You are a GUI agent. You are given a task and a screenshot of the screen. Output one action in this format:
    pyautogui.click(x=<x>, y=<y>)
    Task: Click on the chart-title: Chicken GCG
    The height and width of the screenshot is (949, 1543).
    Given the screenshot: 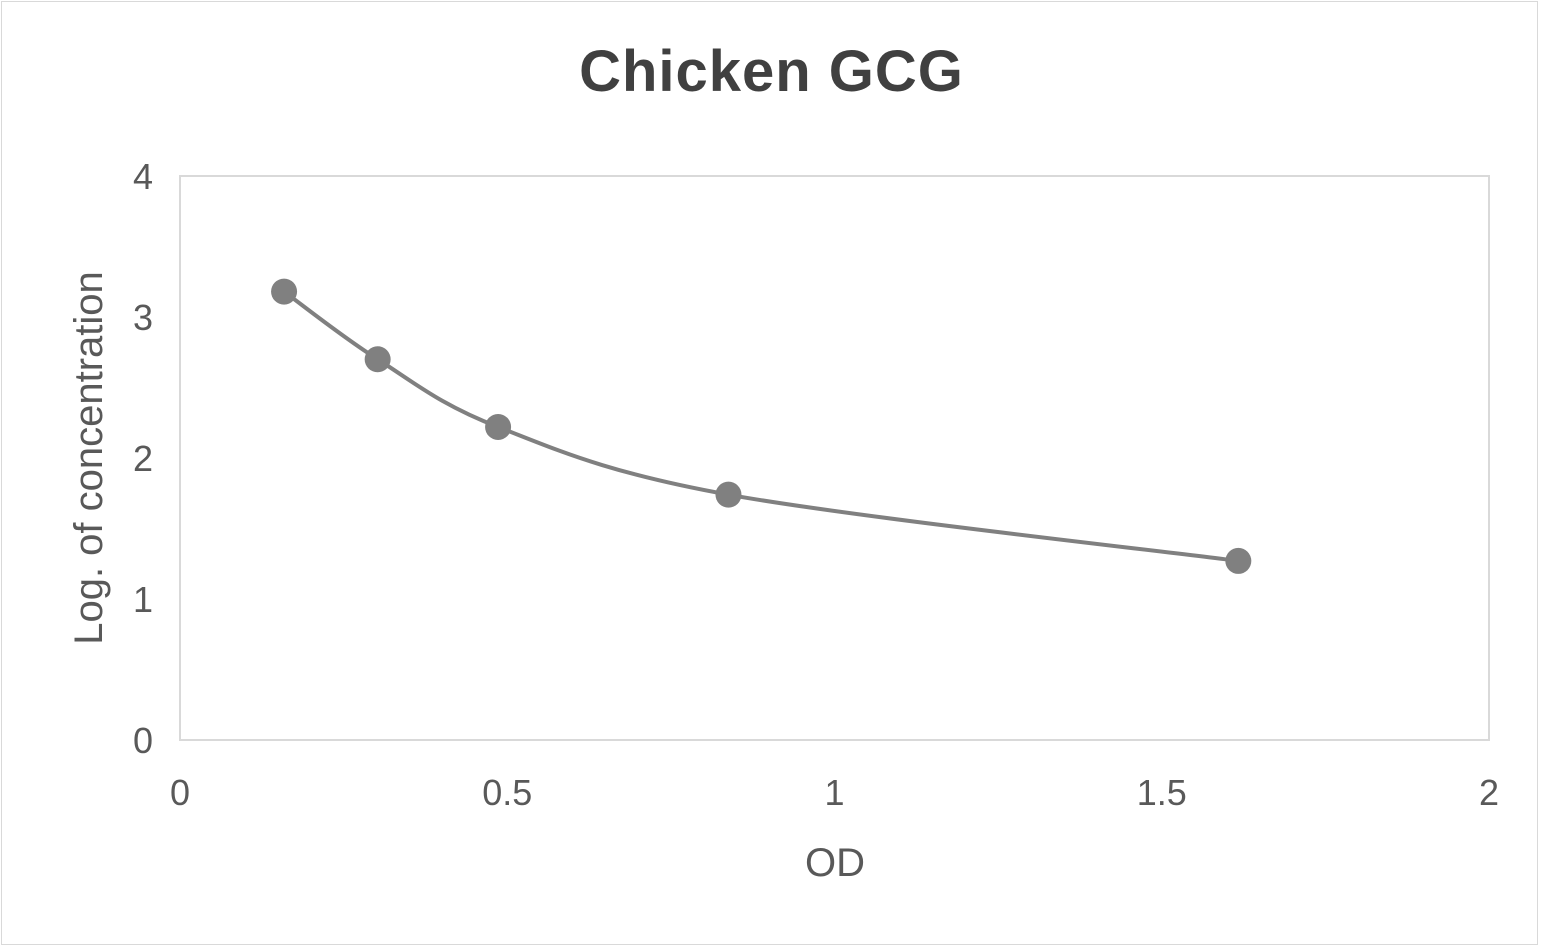 What is the action you would take?
    pyautogui.click(x=771, y=71)
    